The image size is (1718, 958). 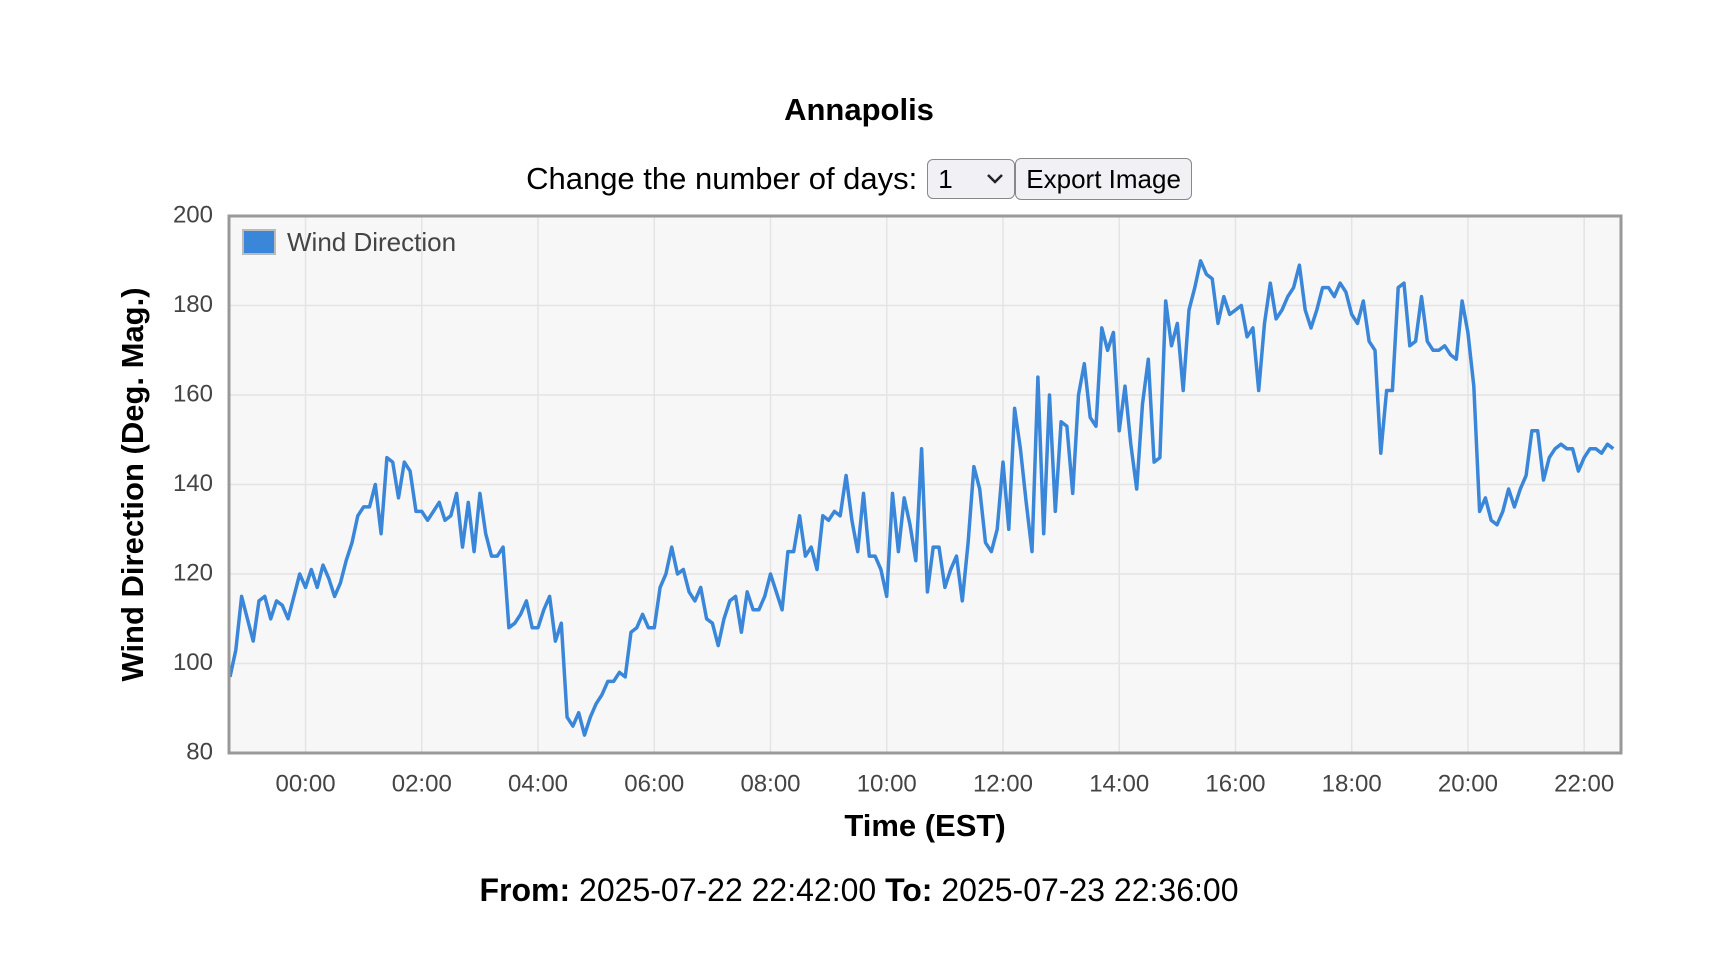 What do you see at coordinates (259, 242) in the screenshot?
I see `legend-swatch` at bounding box center [259, 242].